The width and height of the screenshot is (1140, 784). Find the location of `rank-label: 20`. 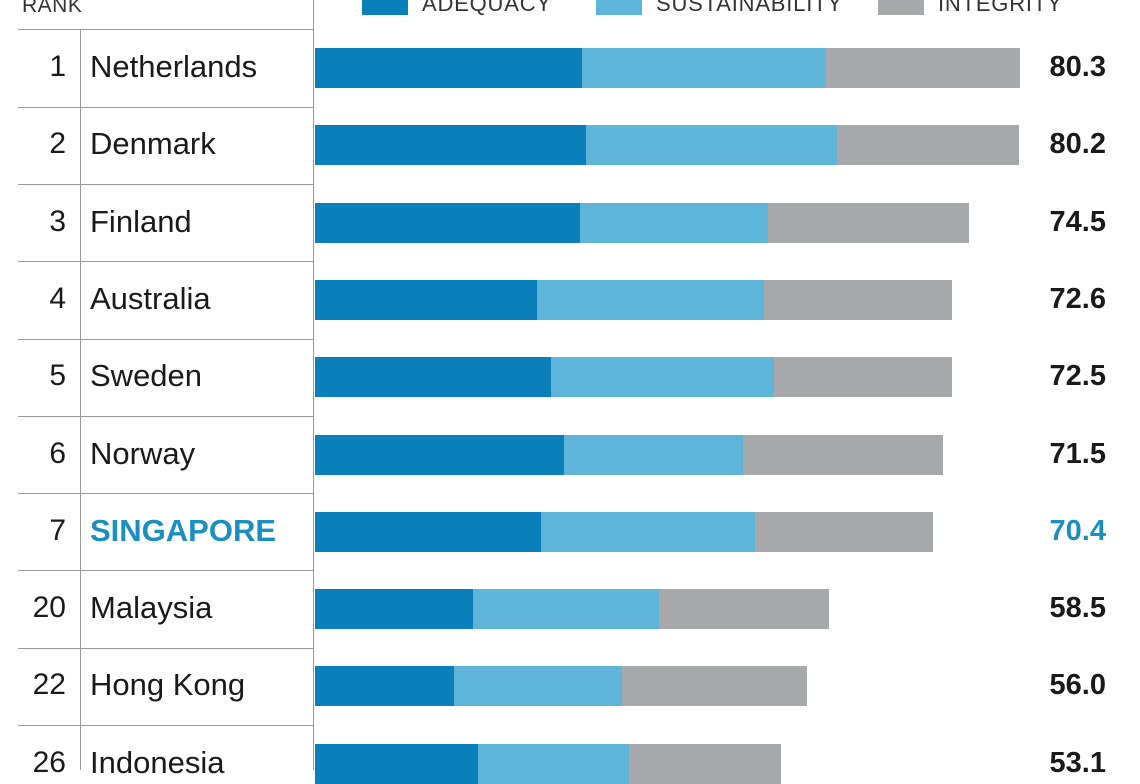

rank-label: 20 is located at coordinates (49, 607).